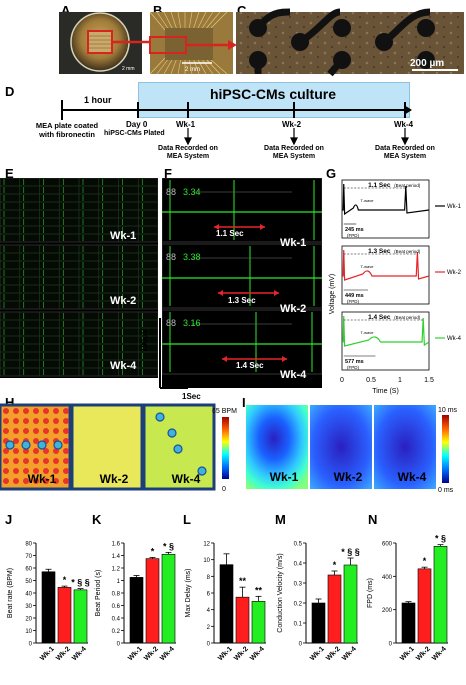  What do you see at coordinates (242, 10) in the screenshot?
I see `panel-label-c: C` at bounding box center [242, 10].